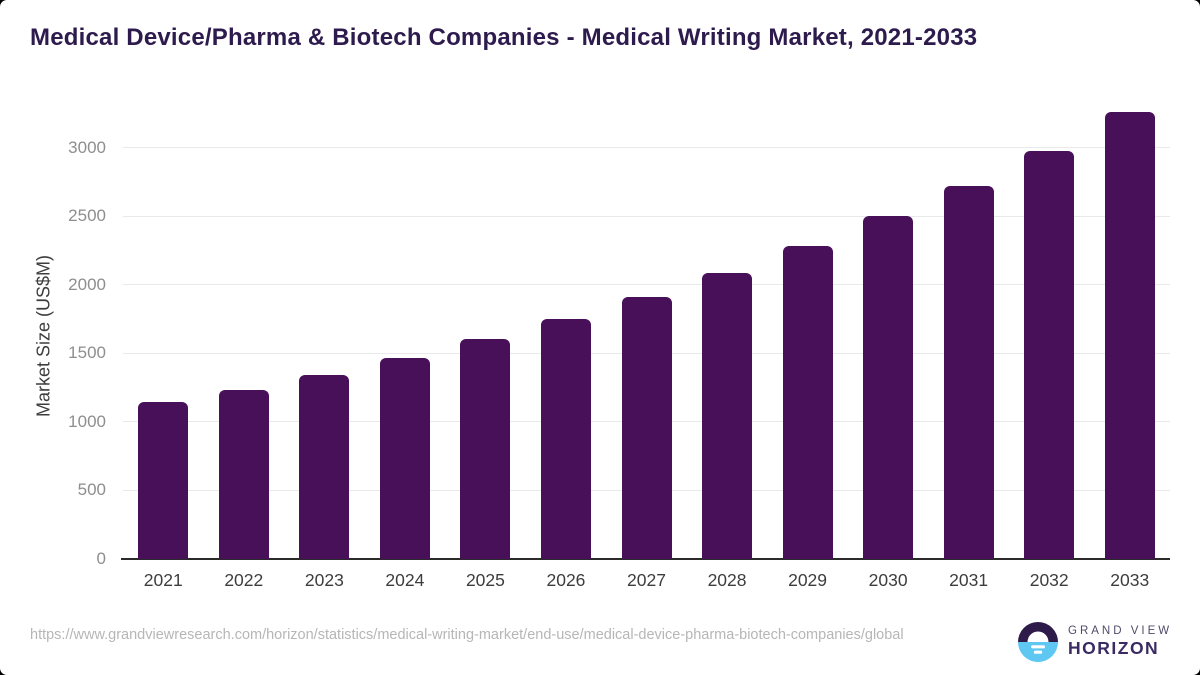 This screenshot has height=675, width=1200. I want to click on x-tick-label-2022: 2022, so click(244, 580).